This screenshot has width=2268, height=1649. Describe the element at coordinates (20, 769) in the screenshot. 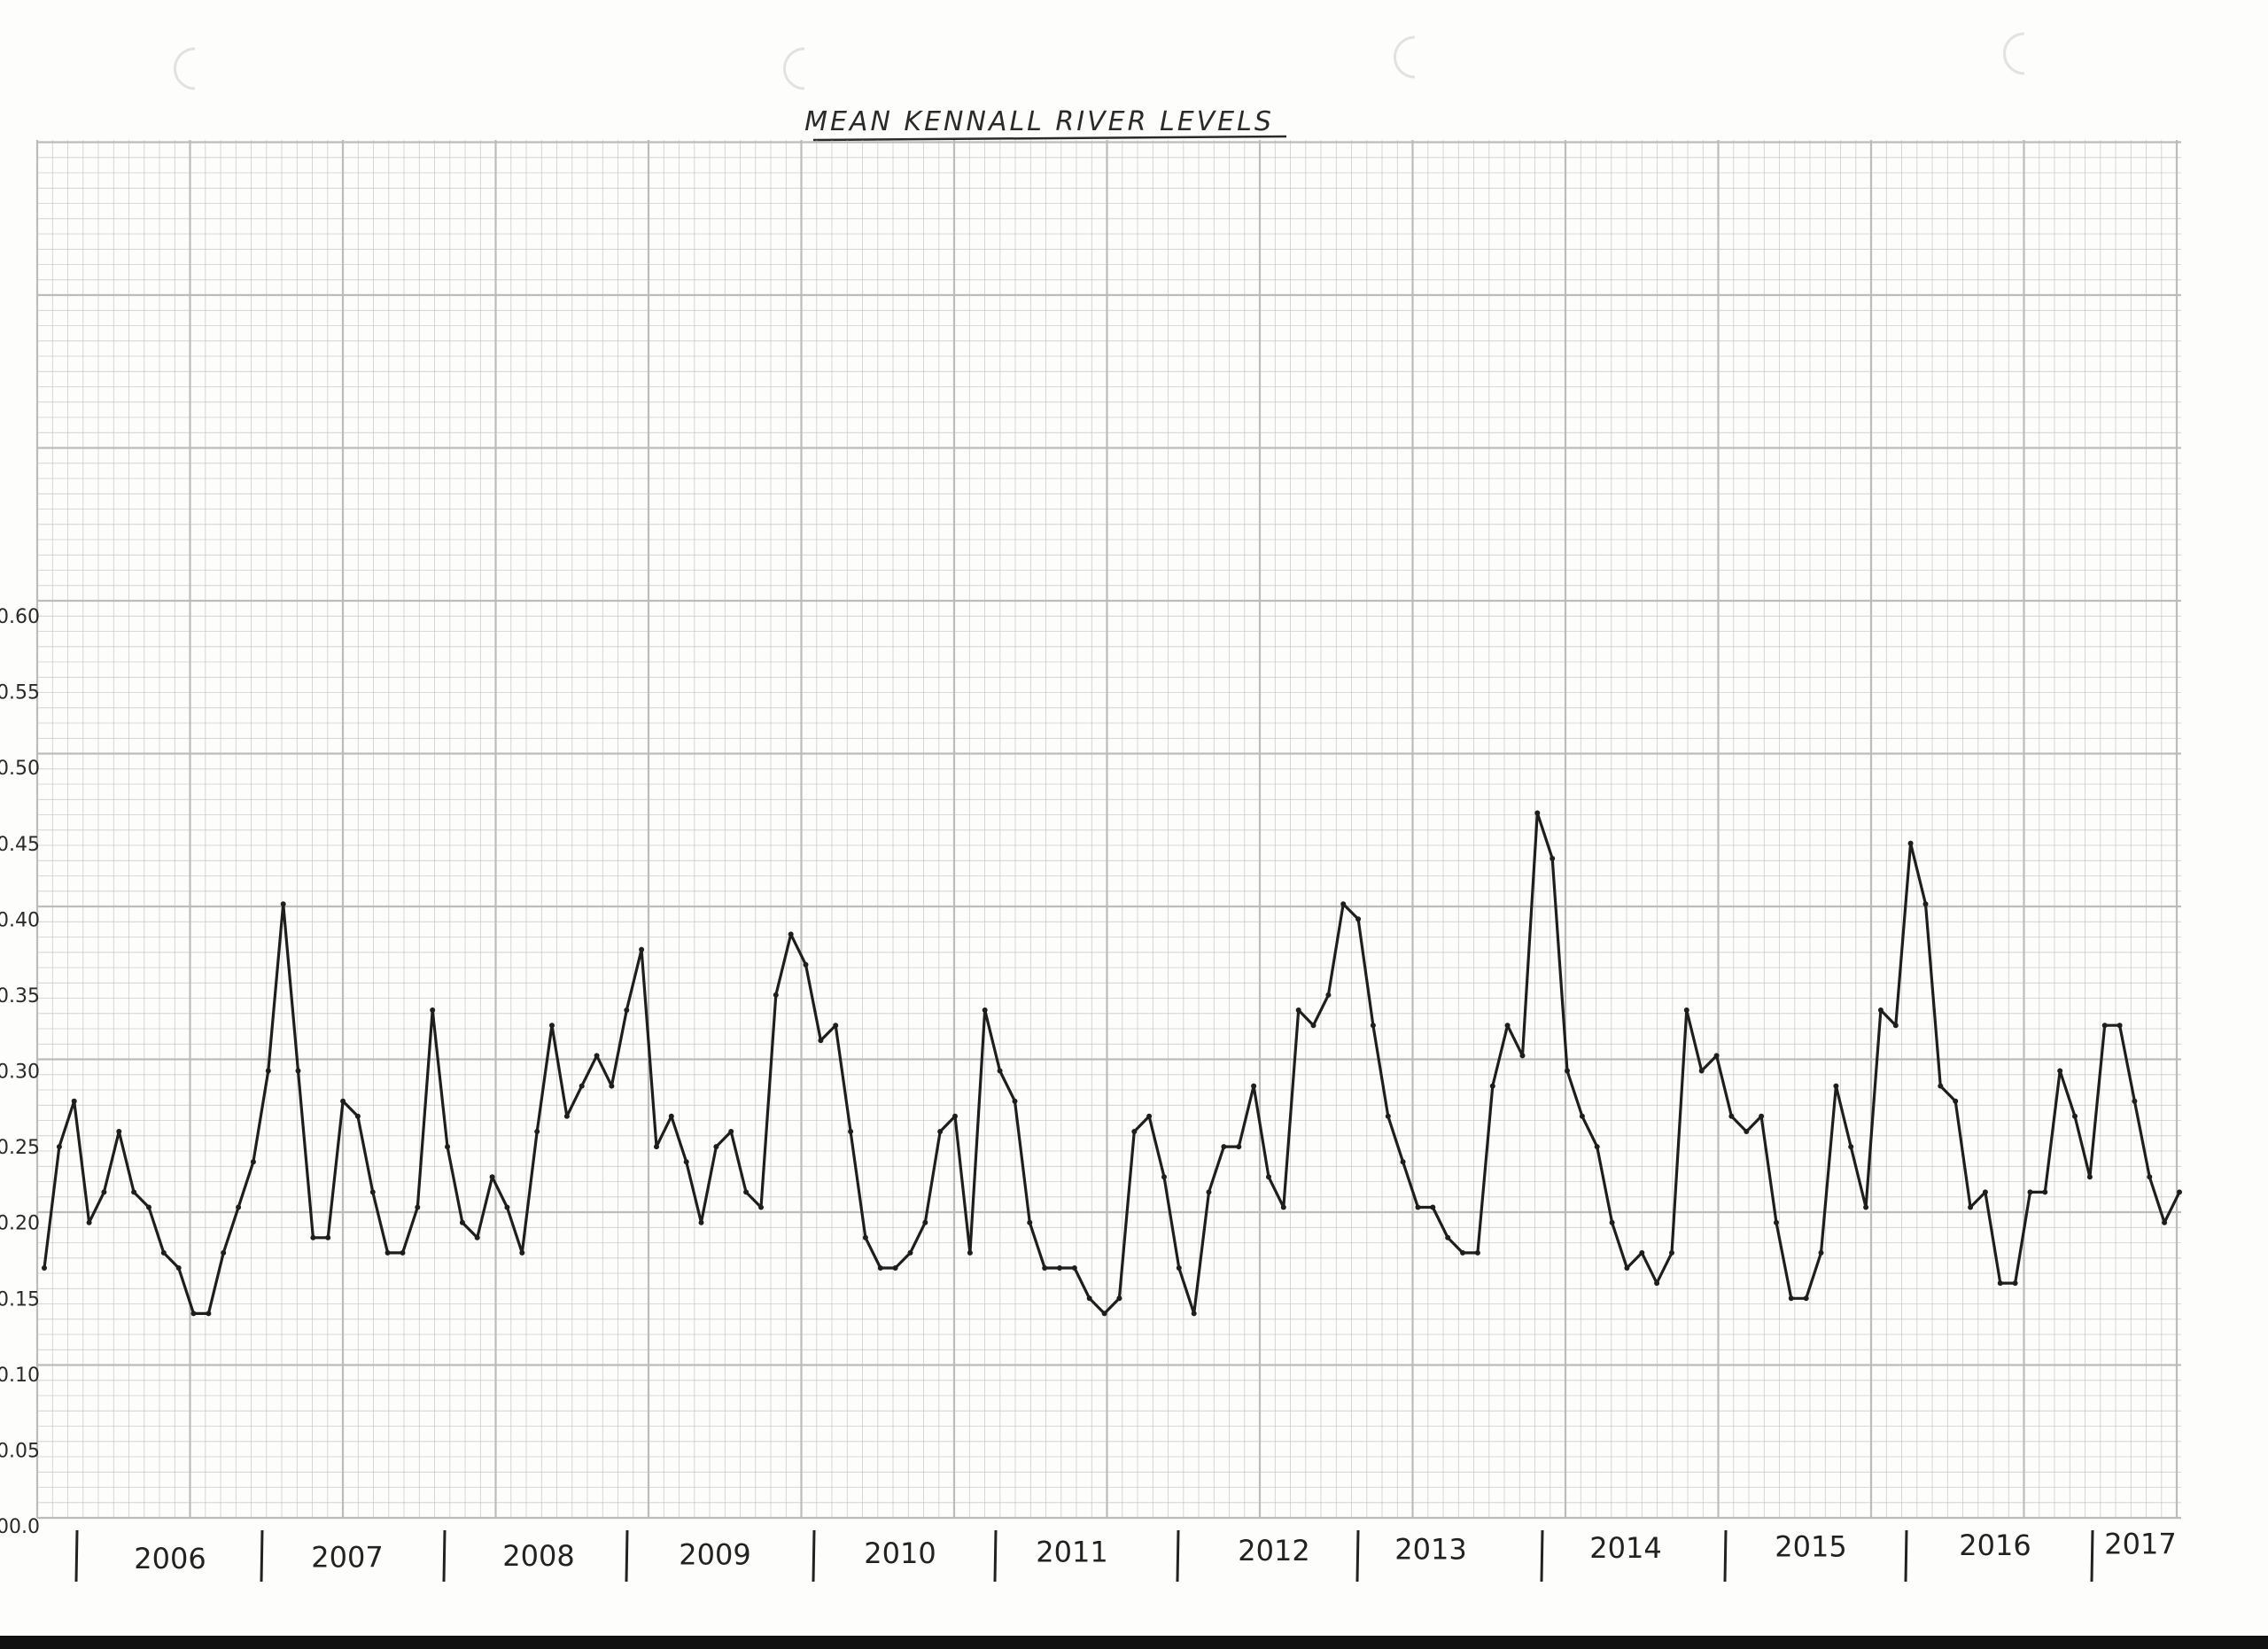

I see `y-tick-label: 0.50` at that location.